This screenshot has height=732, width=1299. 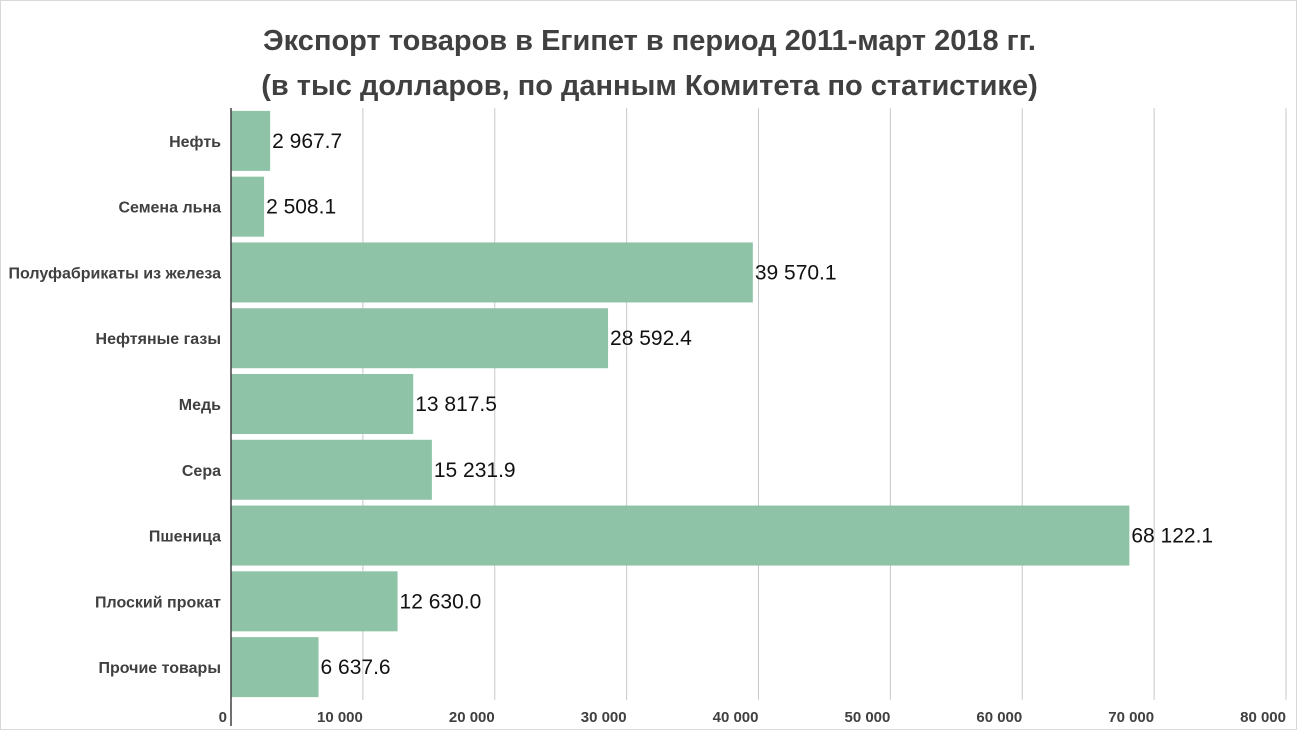 What do you see at coordinates (472, 717) in the screenshot?
I see `x-tick-label: 20 000` at bounding box center [472, 717].